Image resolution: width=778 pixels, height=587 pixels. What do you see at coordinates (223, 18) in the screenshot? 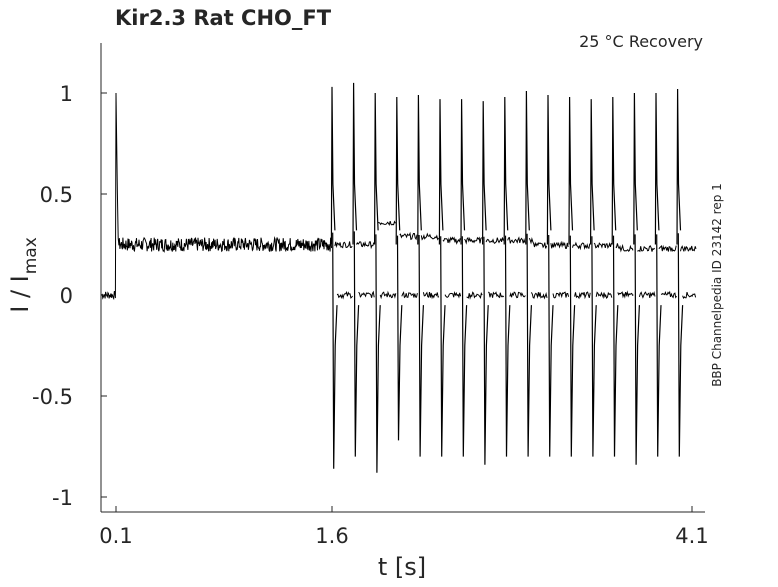
I see `chart-title: Kir2.3 Rat CHO_FT` at bounding box center [223, 18].